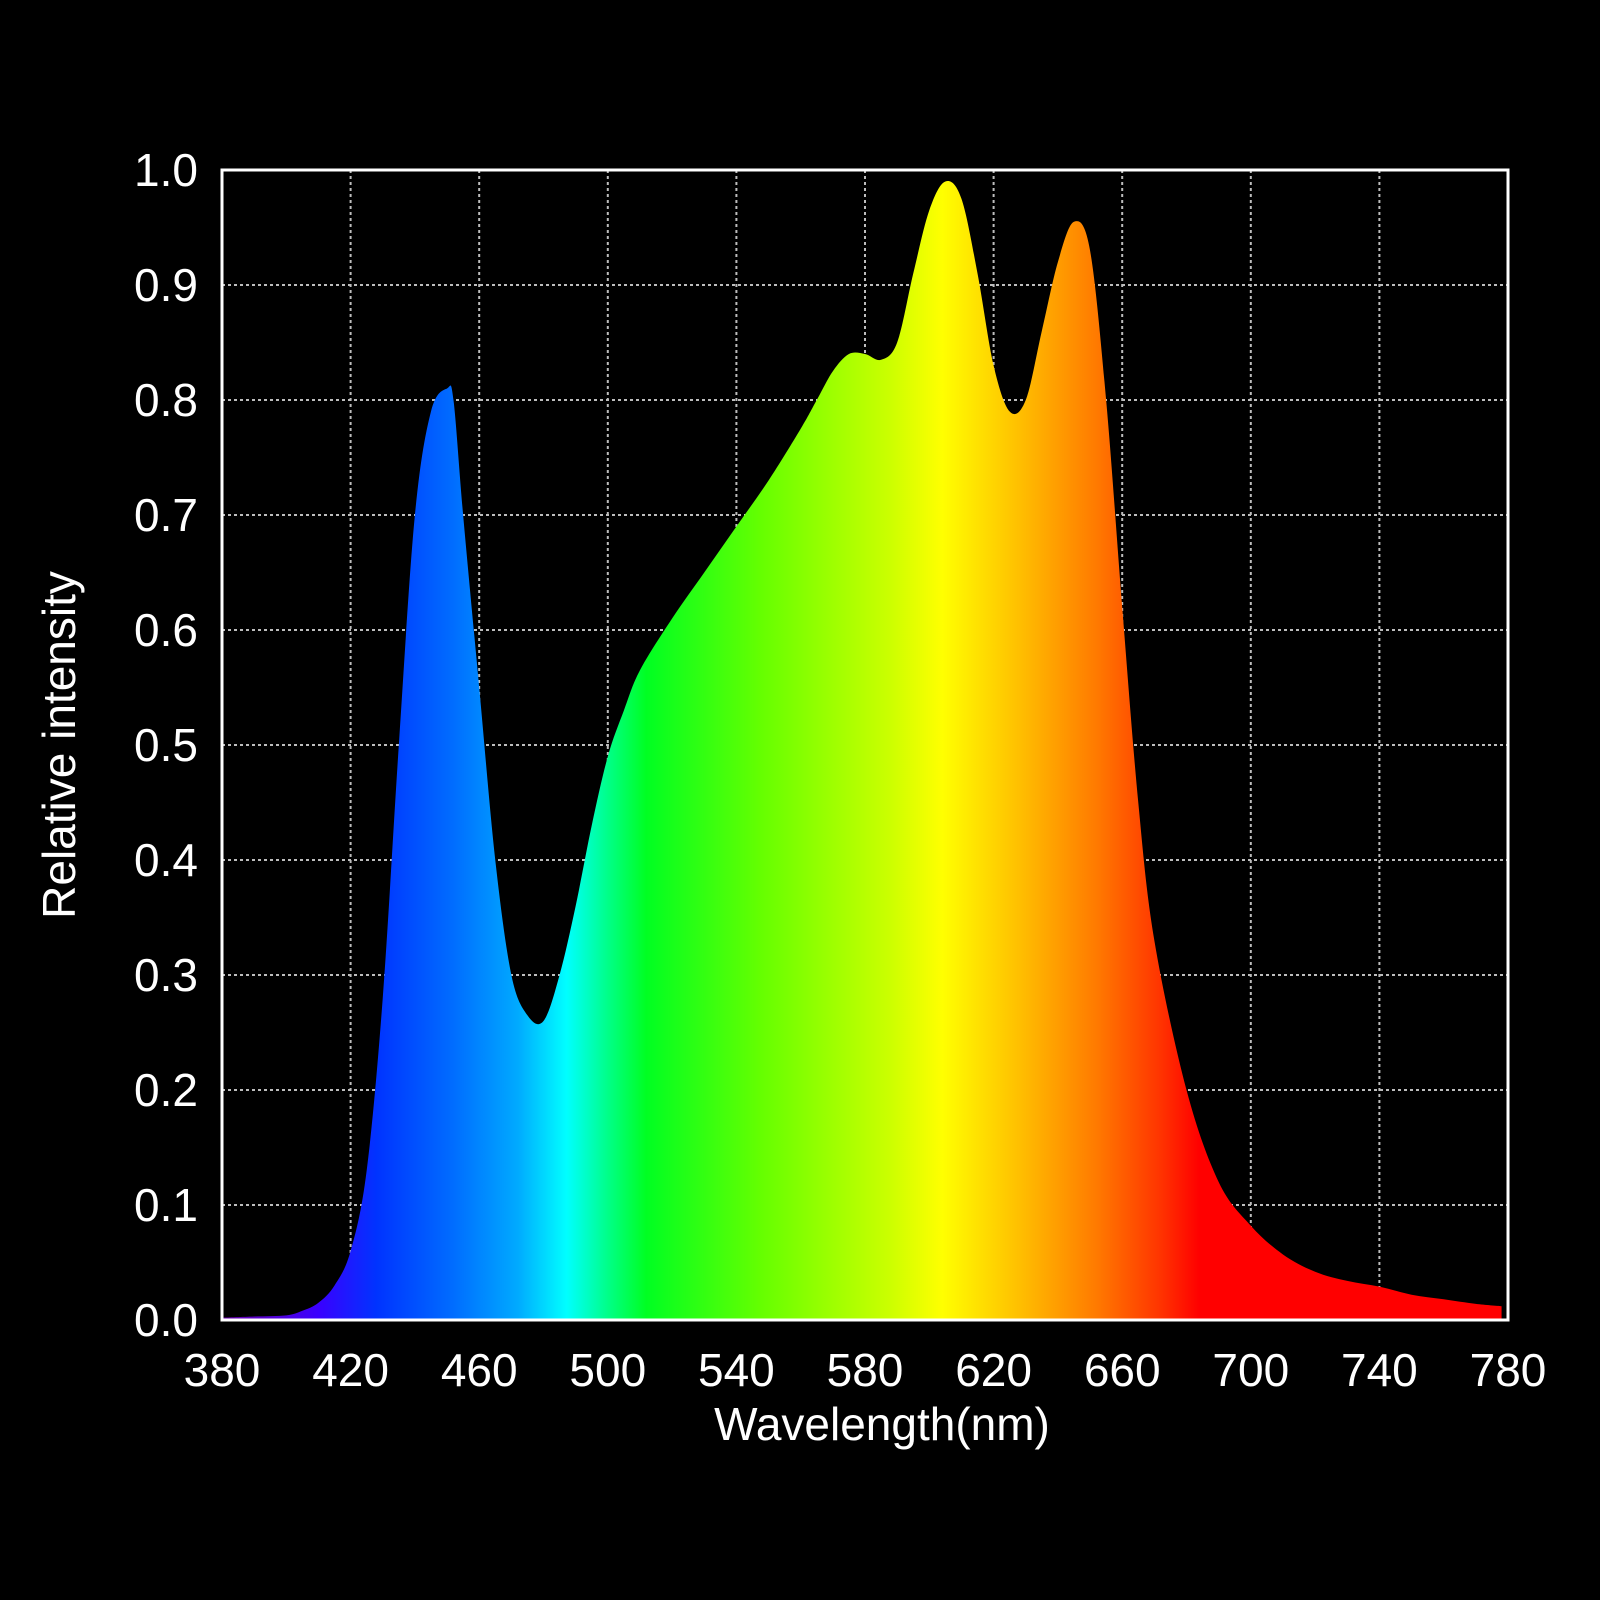  I want to click on y-tick-label: 0.3, so click(166, 975).